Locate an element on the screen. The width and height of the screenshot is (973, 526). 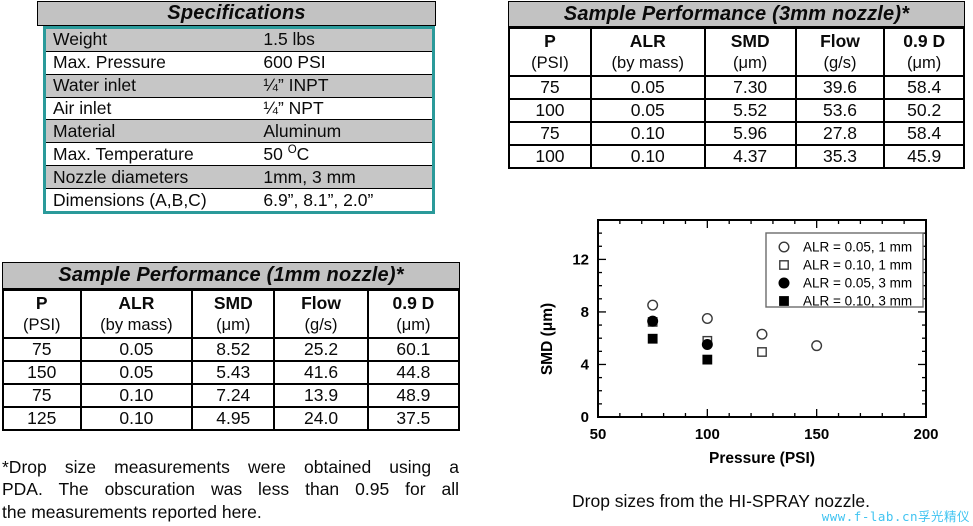
table-row: Material Aluminum is located at coordinates (239, 131).